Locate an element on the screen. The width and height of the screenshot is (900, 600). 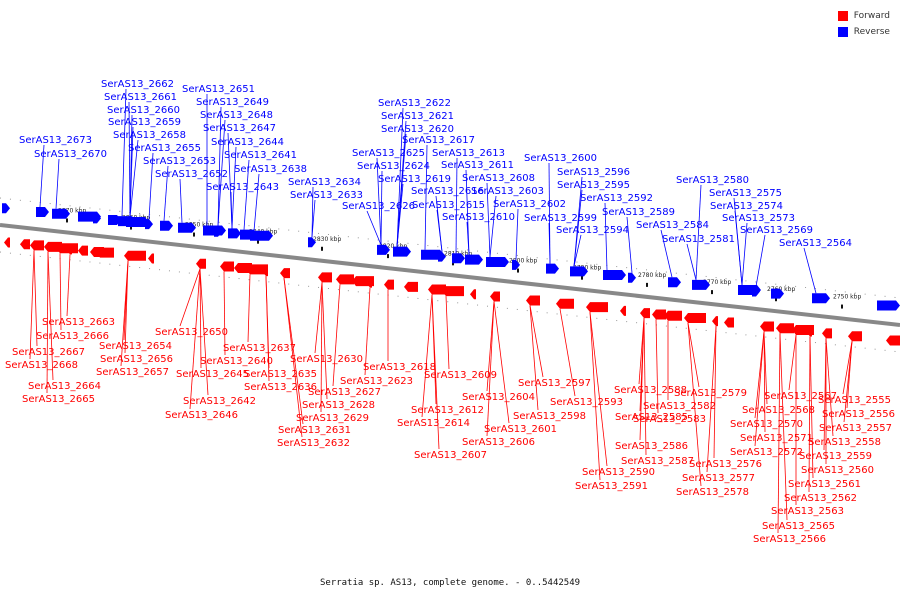
forward-gene-label: SerAS13_2640 is located at coordinates (236, 361).